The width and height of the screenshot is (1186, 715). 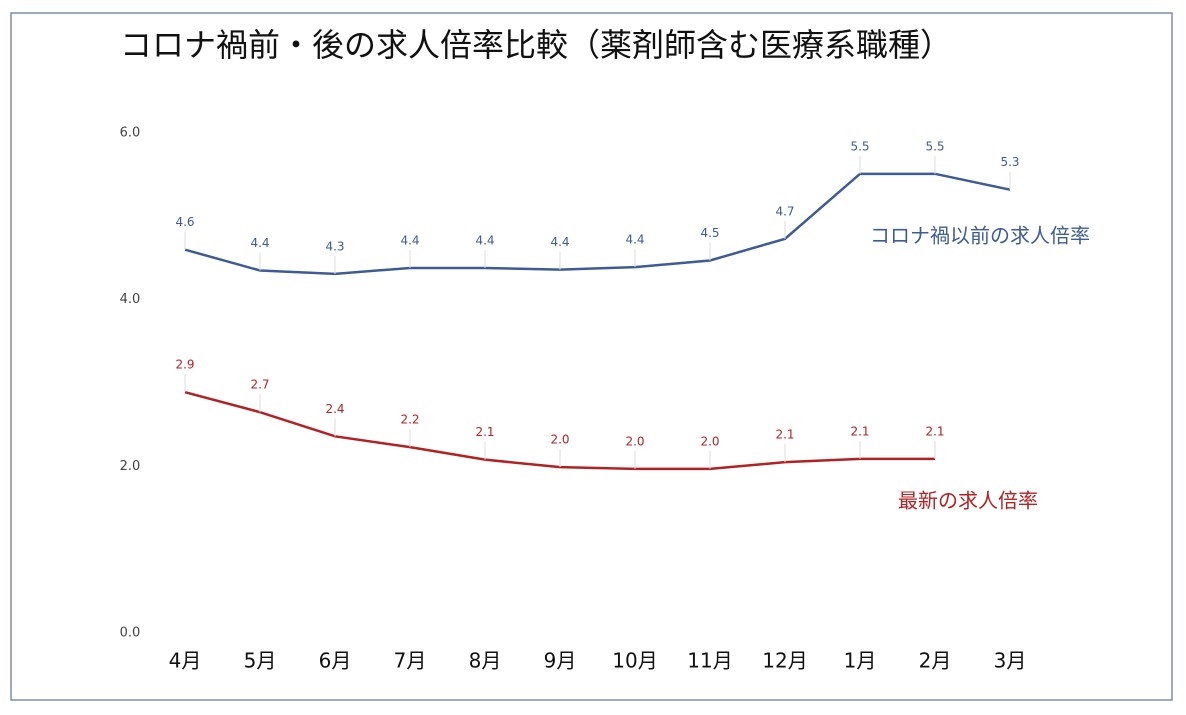 I want to click on data-label: 2.7, so click(x=259, y=385).